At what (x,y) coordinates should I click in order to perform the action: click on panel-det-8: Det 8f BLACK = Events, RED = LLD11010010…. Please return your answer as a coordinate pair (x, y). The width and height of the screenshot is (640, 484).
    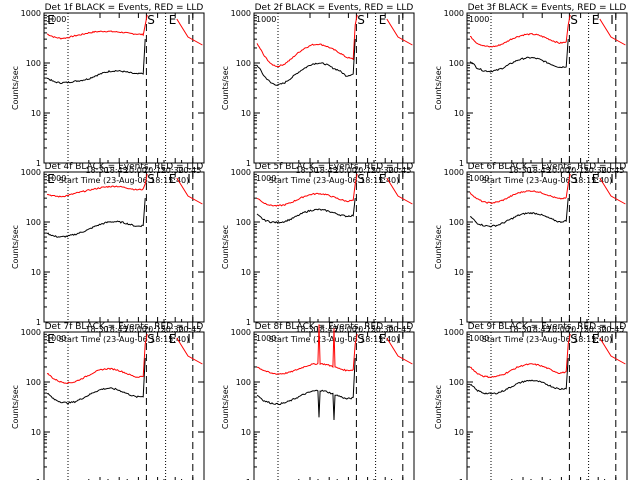
    Looking at the image, I should click on (318, 403).